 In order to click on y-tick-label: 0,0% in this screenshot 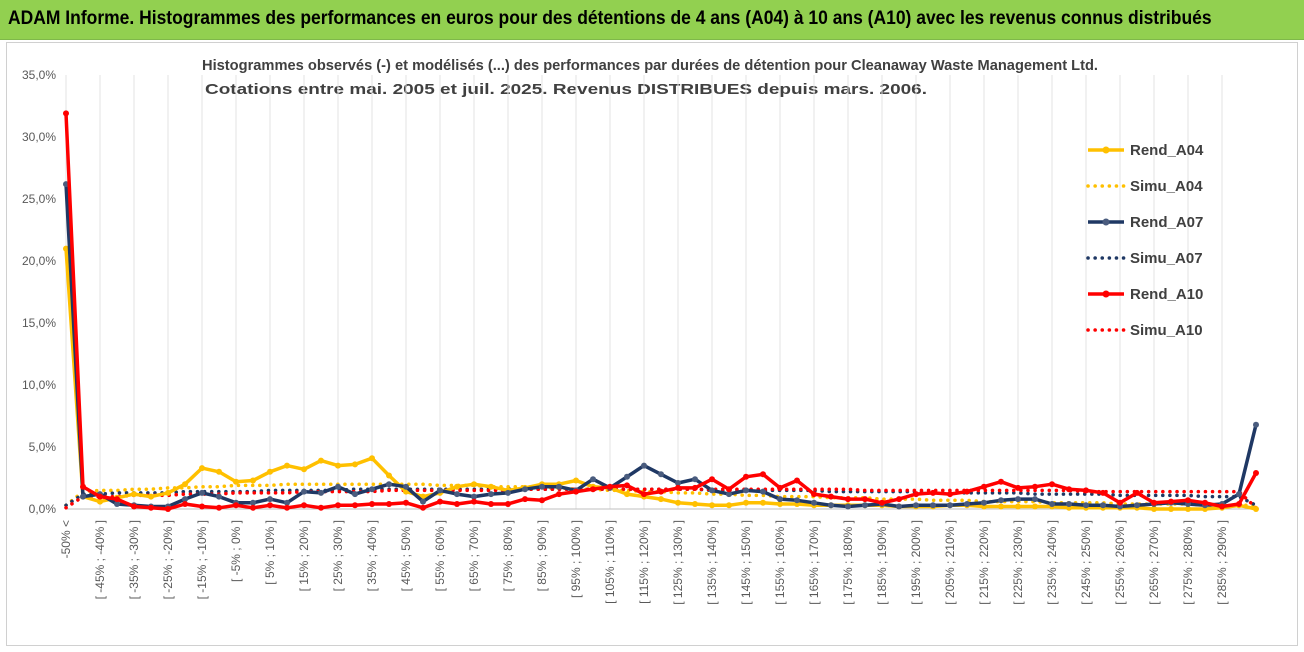, I will do `click(43, 509)`.